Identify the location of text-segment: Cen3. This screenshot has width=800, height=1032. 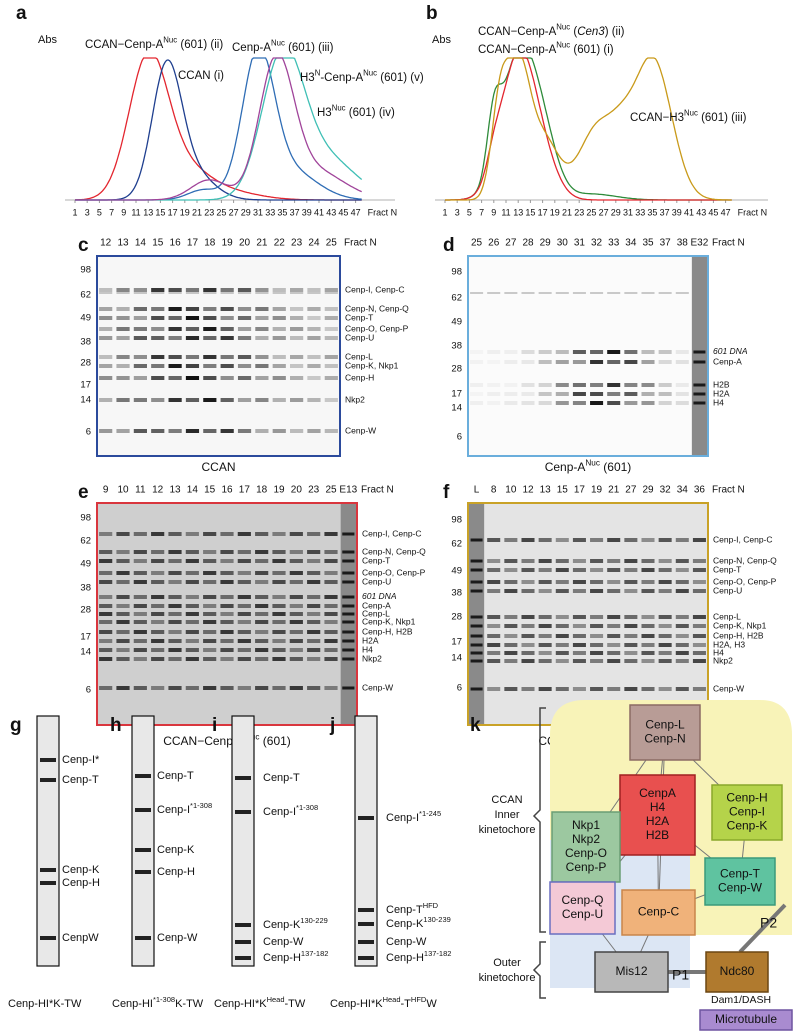
(591, 32).